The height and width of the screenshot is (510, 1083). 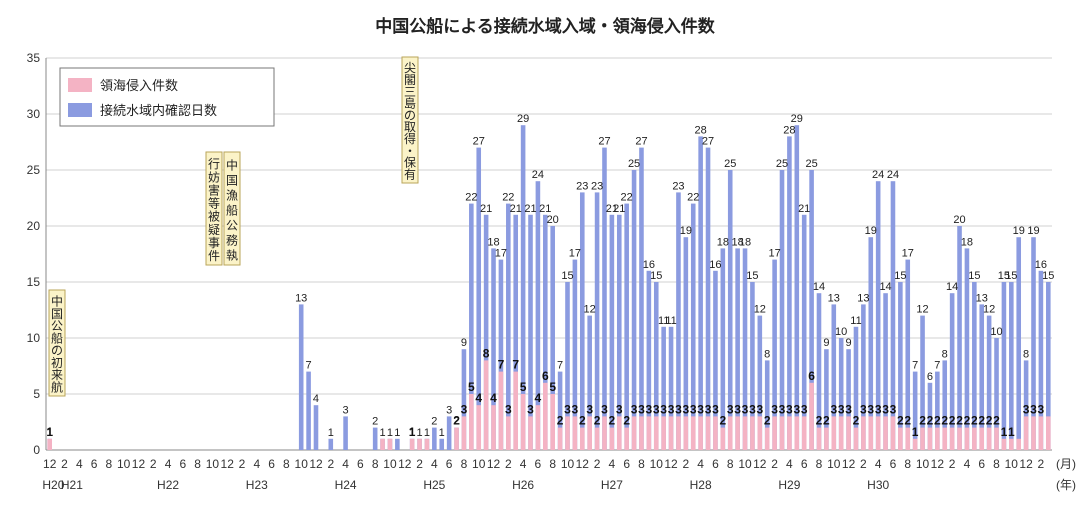 What do you see at coordinates (49, 432) in the screenshot?
I see `pink-value-label: 1` at bounding box center [49, 432].